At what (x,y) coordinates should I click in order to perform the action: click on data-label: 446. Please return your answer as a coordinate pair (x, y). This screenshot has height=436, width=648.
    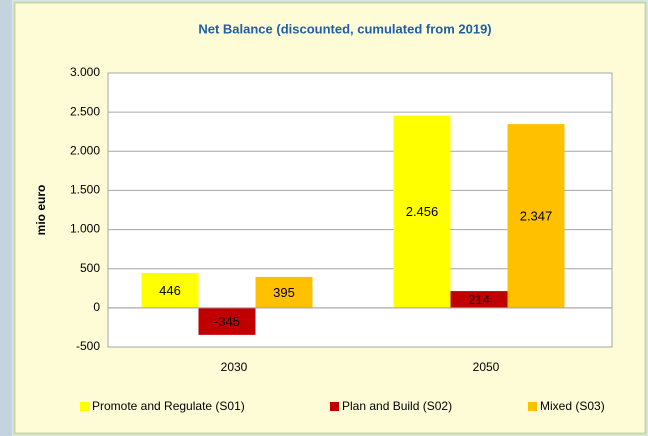
    Looking at the image, I should click on (170, 290).